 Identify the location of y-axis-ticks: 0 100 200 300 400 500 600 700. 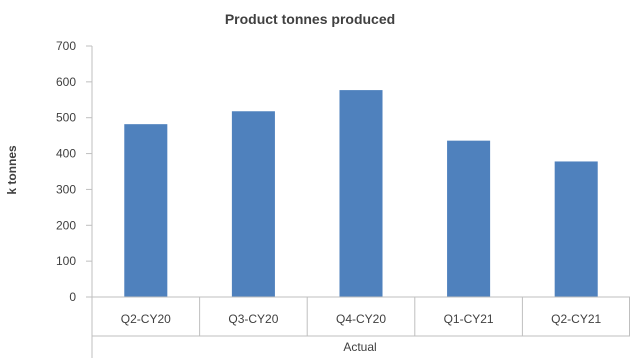
(74, 171).